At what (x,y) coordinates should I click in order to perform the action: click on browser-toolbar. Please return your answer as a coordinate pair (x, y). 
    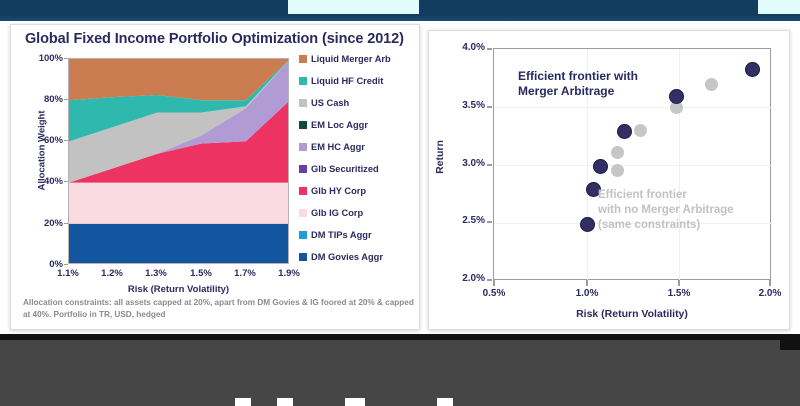
    Looking at the image, I should click on (400, 18).